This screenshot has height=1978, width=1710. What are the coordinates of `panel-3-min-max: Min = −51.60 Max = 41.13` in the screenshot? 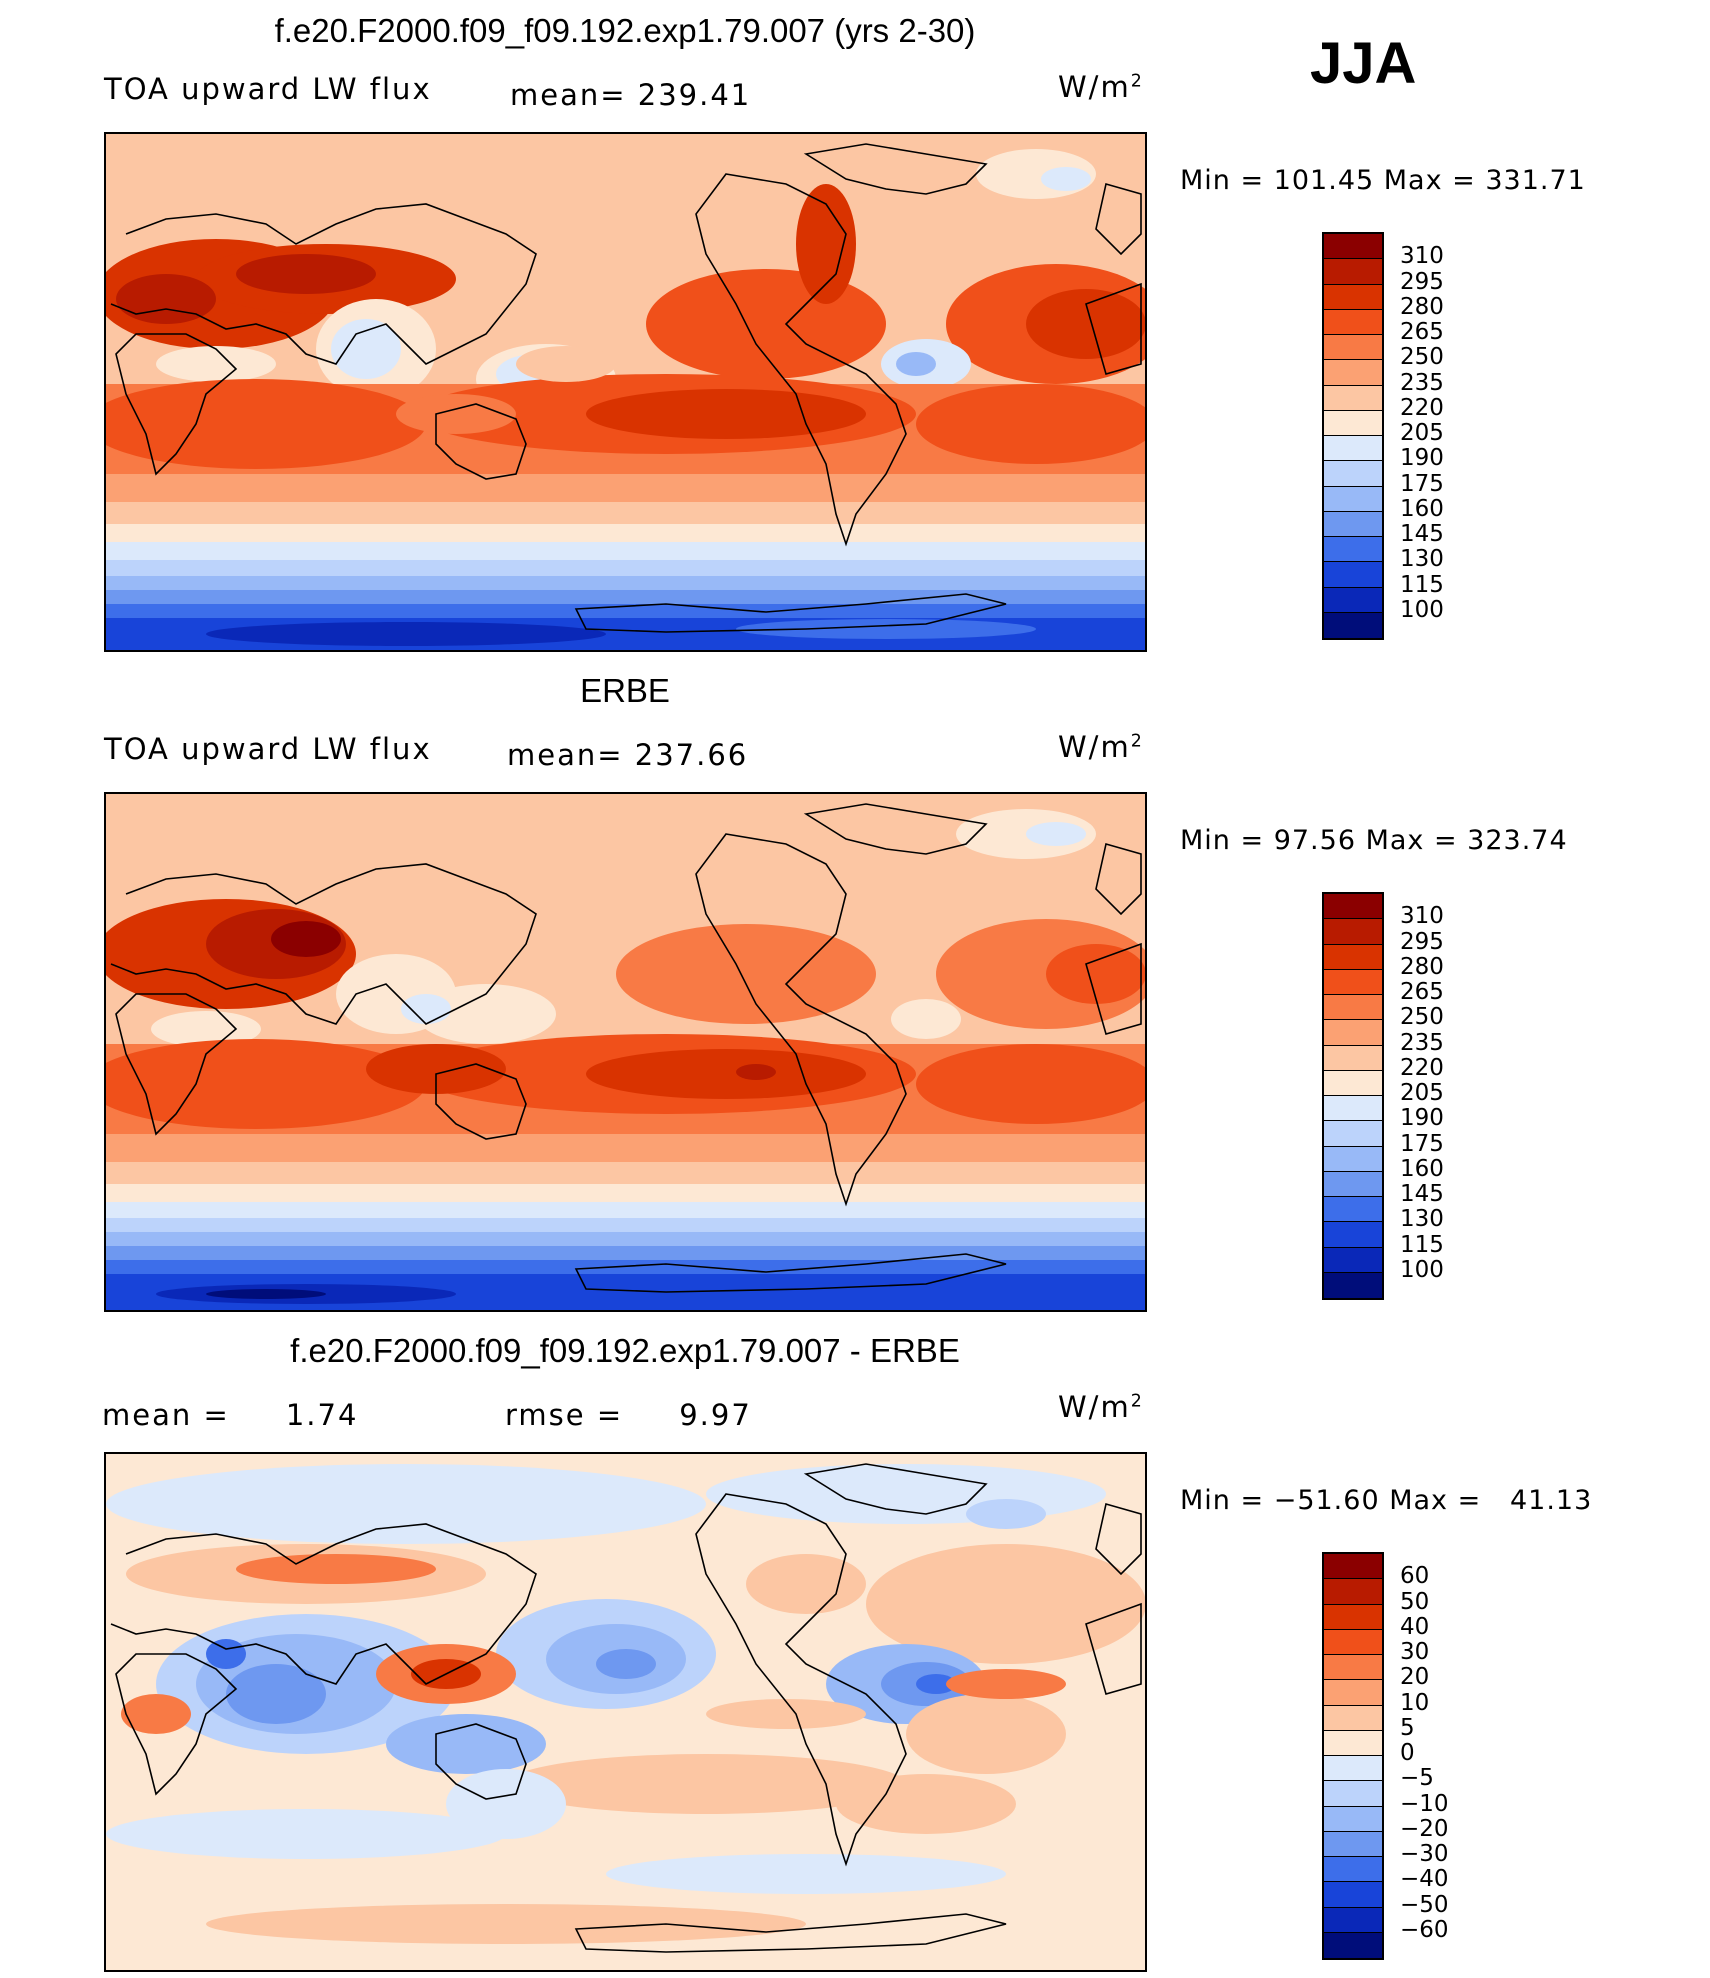 It's located at (1386, 1500).